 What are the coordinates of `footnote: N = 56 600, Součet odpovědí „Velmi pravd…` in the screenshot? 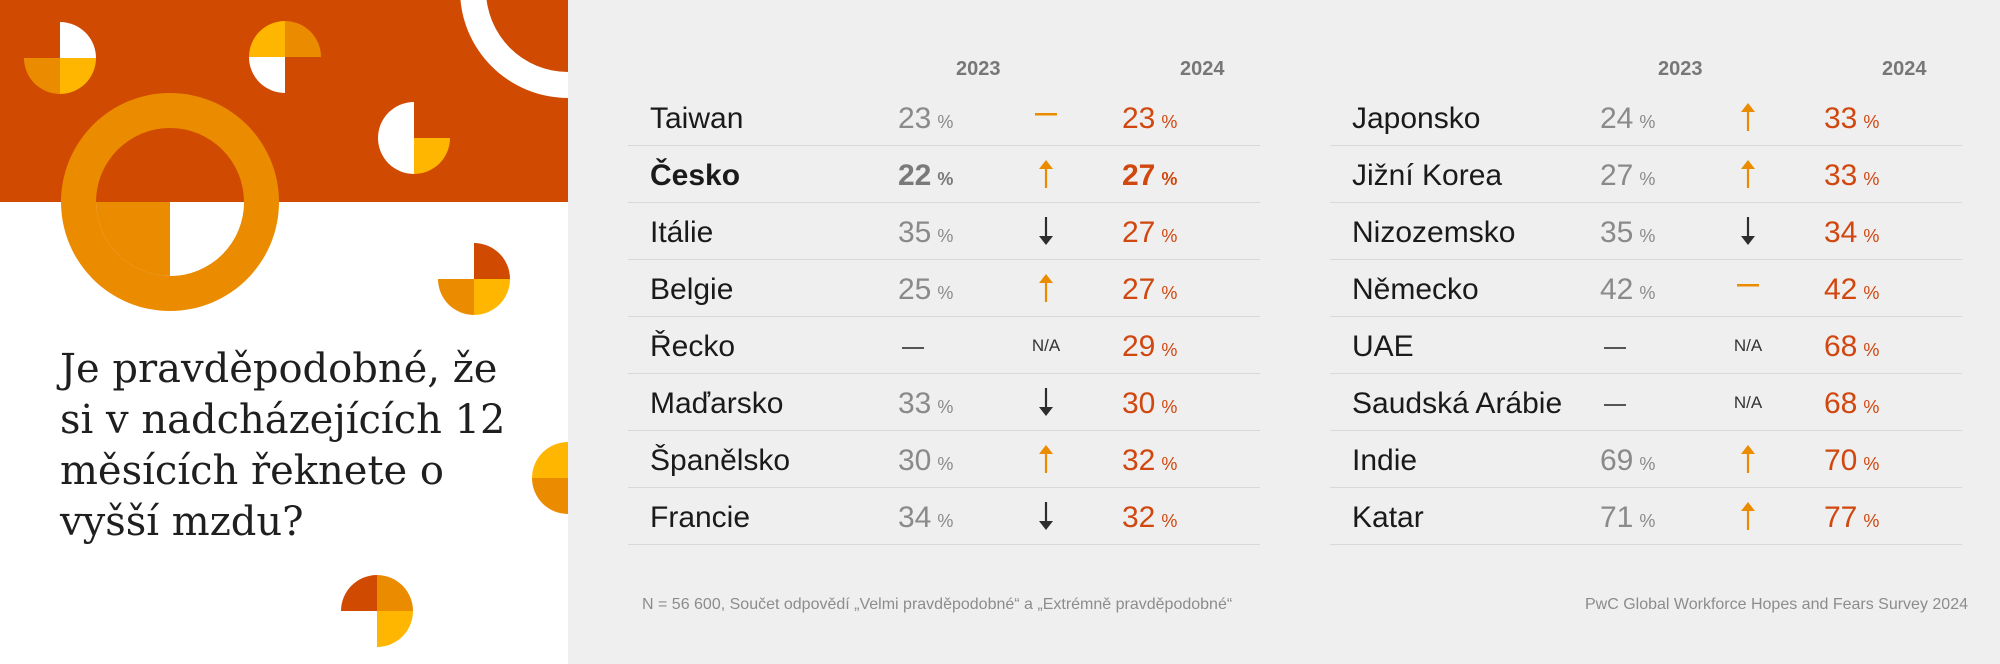 It's located at (937, 604).